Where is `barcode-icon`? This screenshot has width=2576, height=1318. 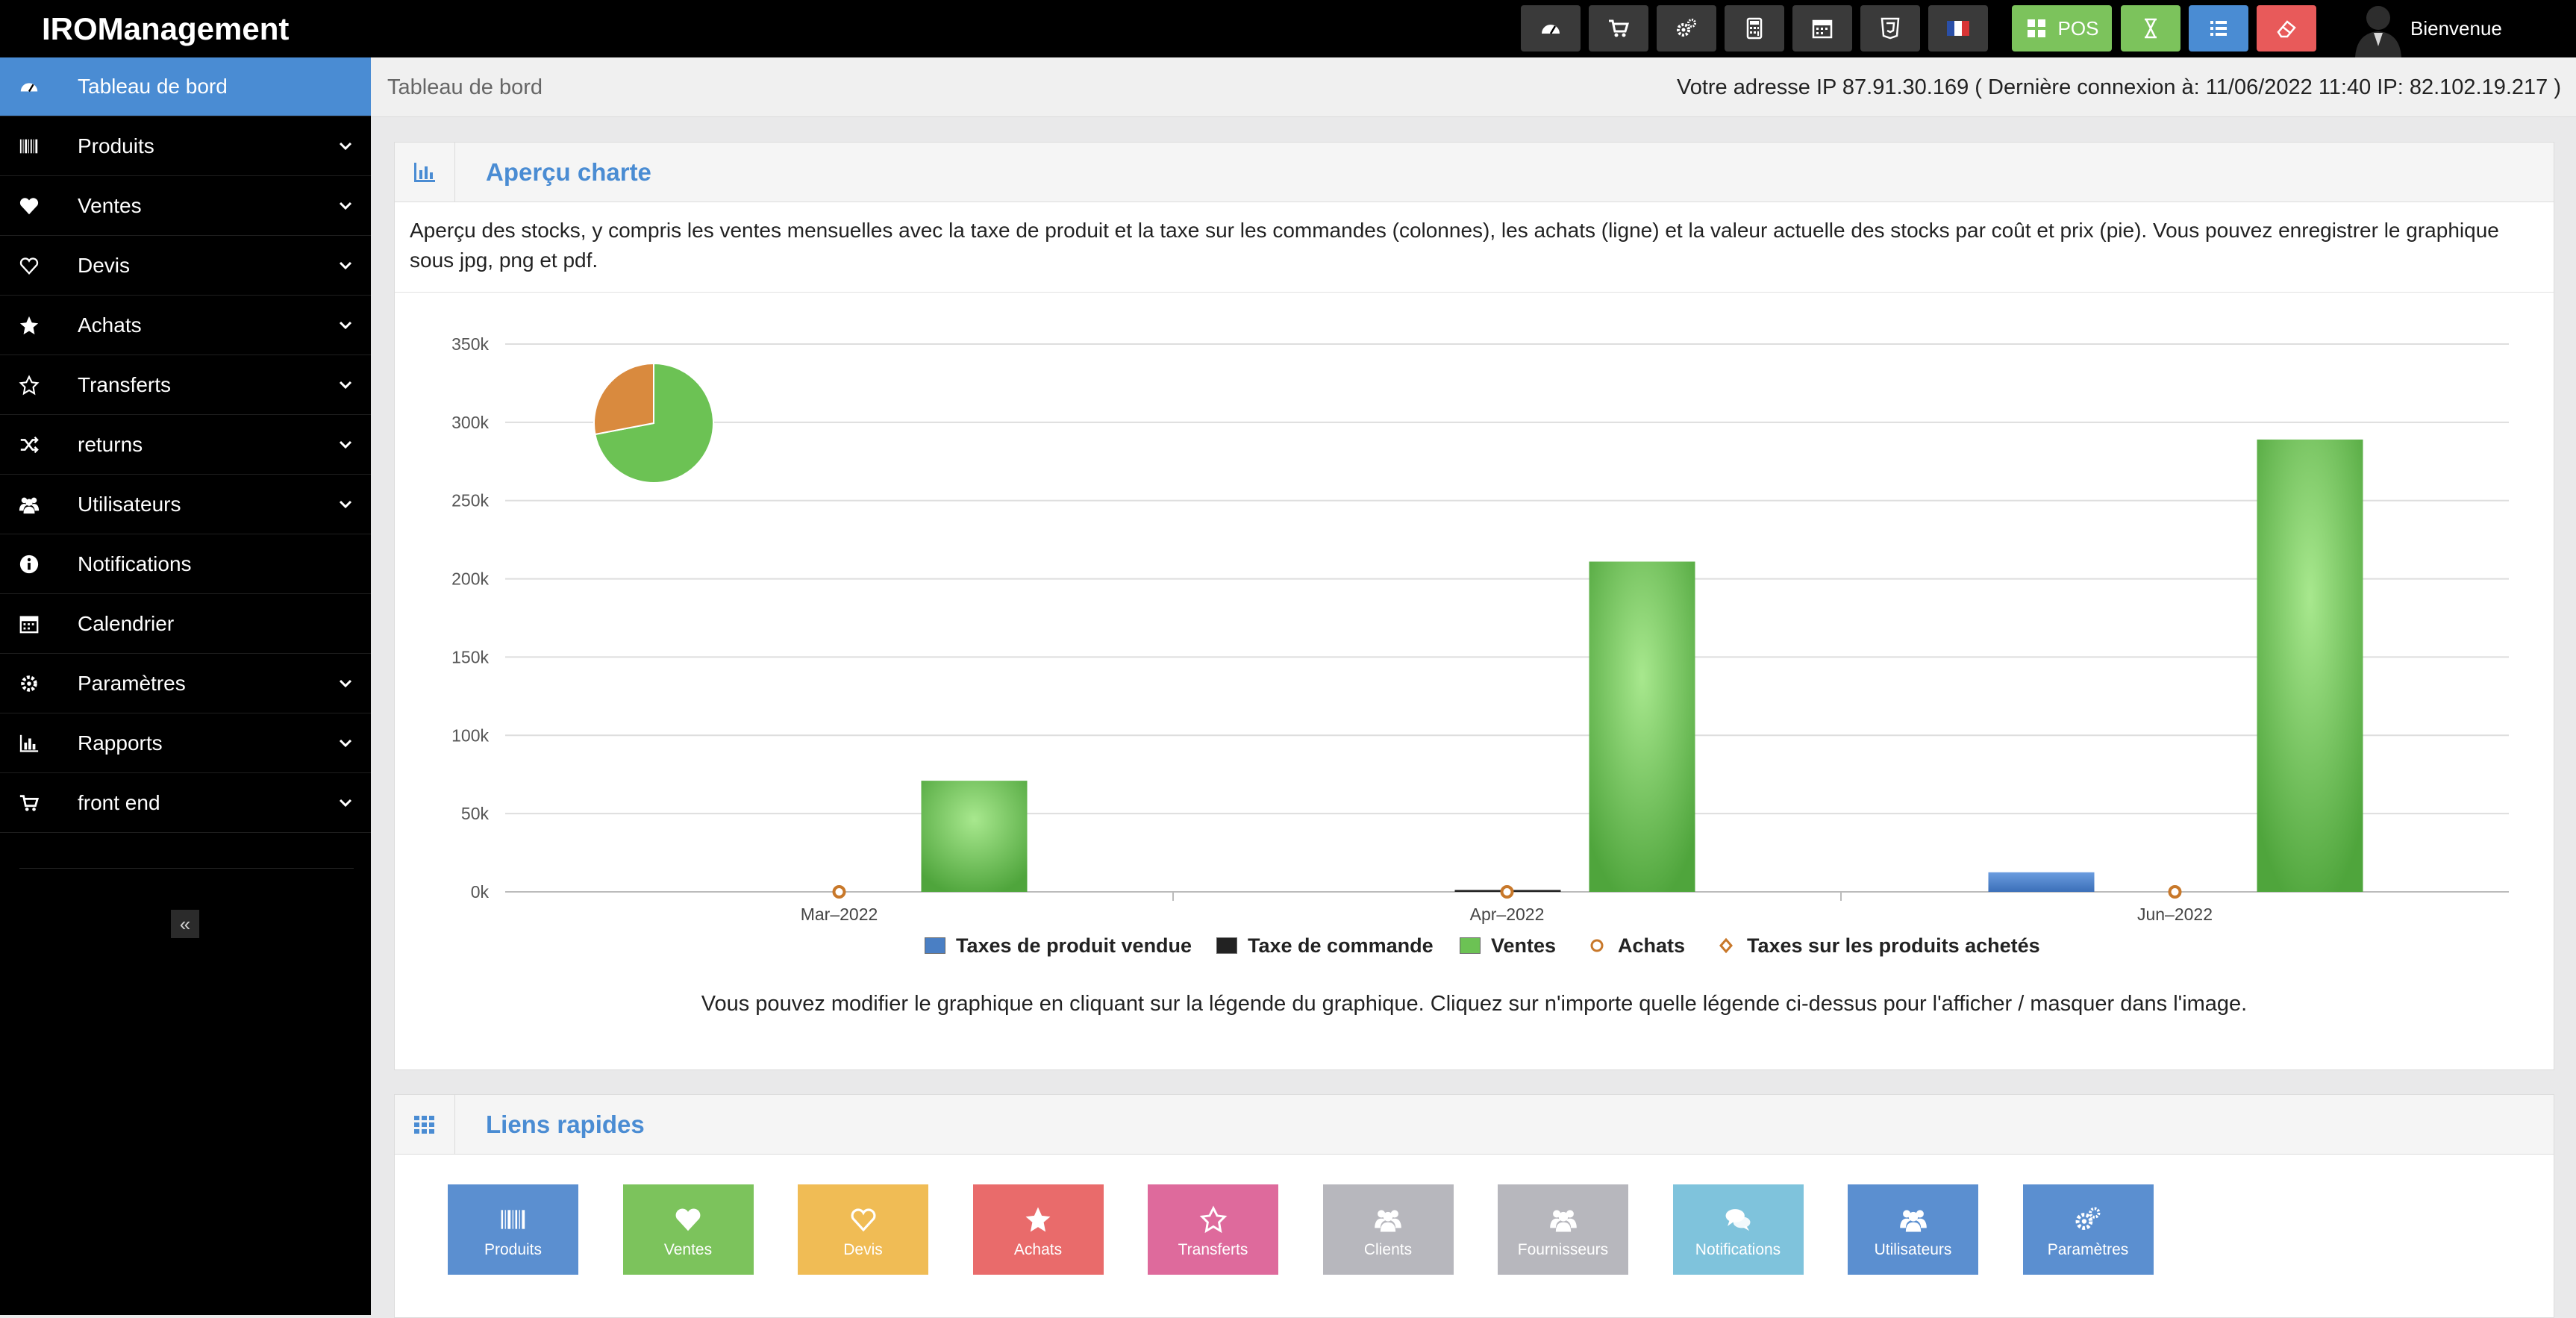
barcode-icon is located at coordinates (29, 147).